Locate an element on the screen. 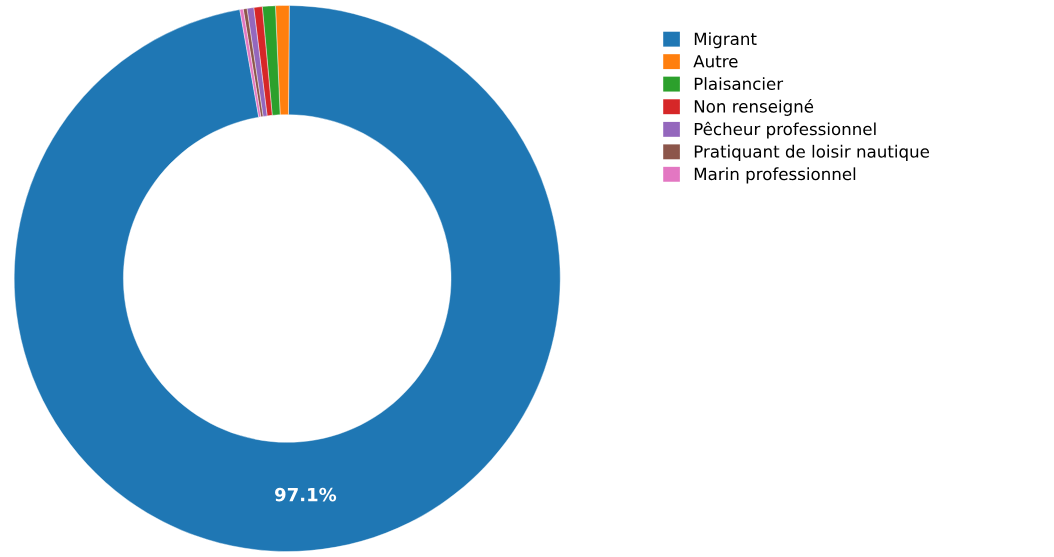 The image size is (1054, 557). legend-label: Plaisancier is located at coordinates (739, 84).